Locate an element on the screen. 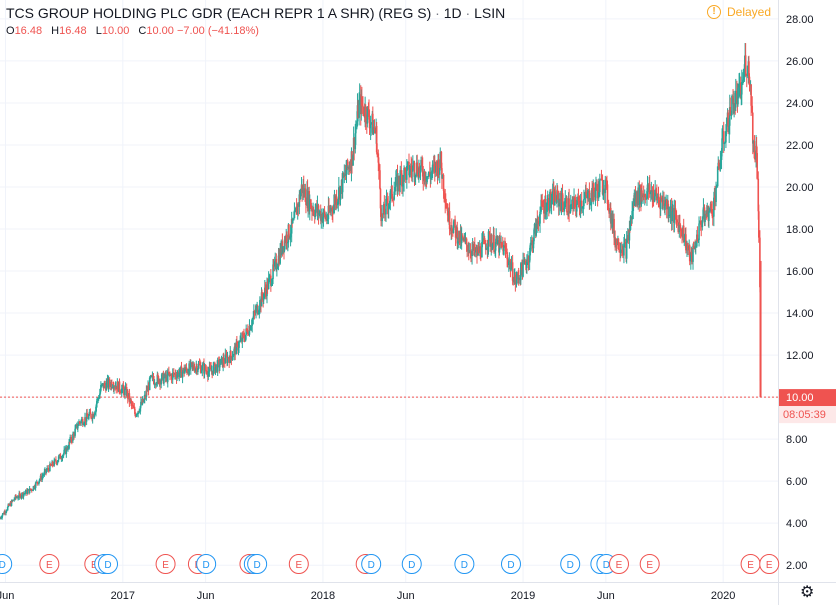  y-tick-label: 14.00 is located at coordinates (800, 314).